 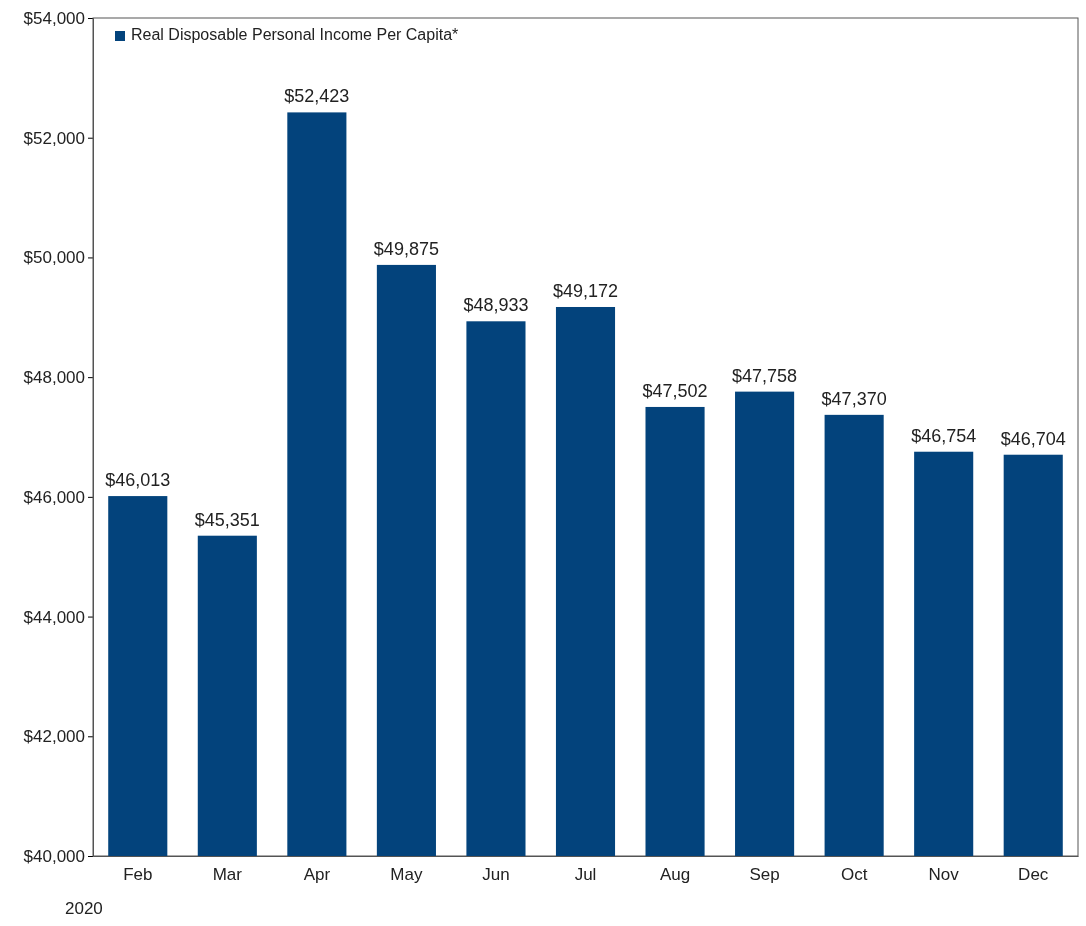 What do you see at coordinates (585, 290) in the screenshot?
I see `data-label: $49,172` at bounding box center [585, 290].